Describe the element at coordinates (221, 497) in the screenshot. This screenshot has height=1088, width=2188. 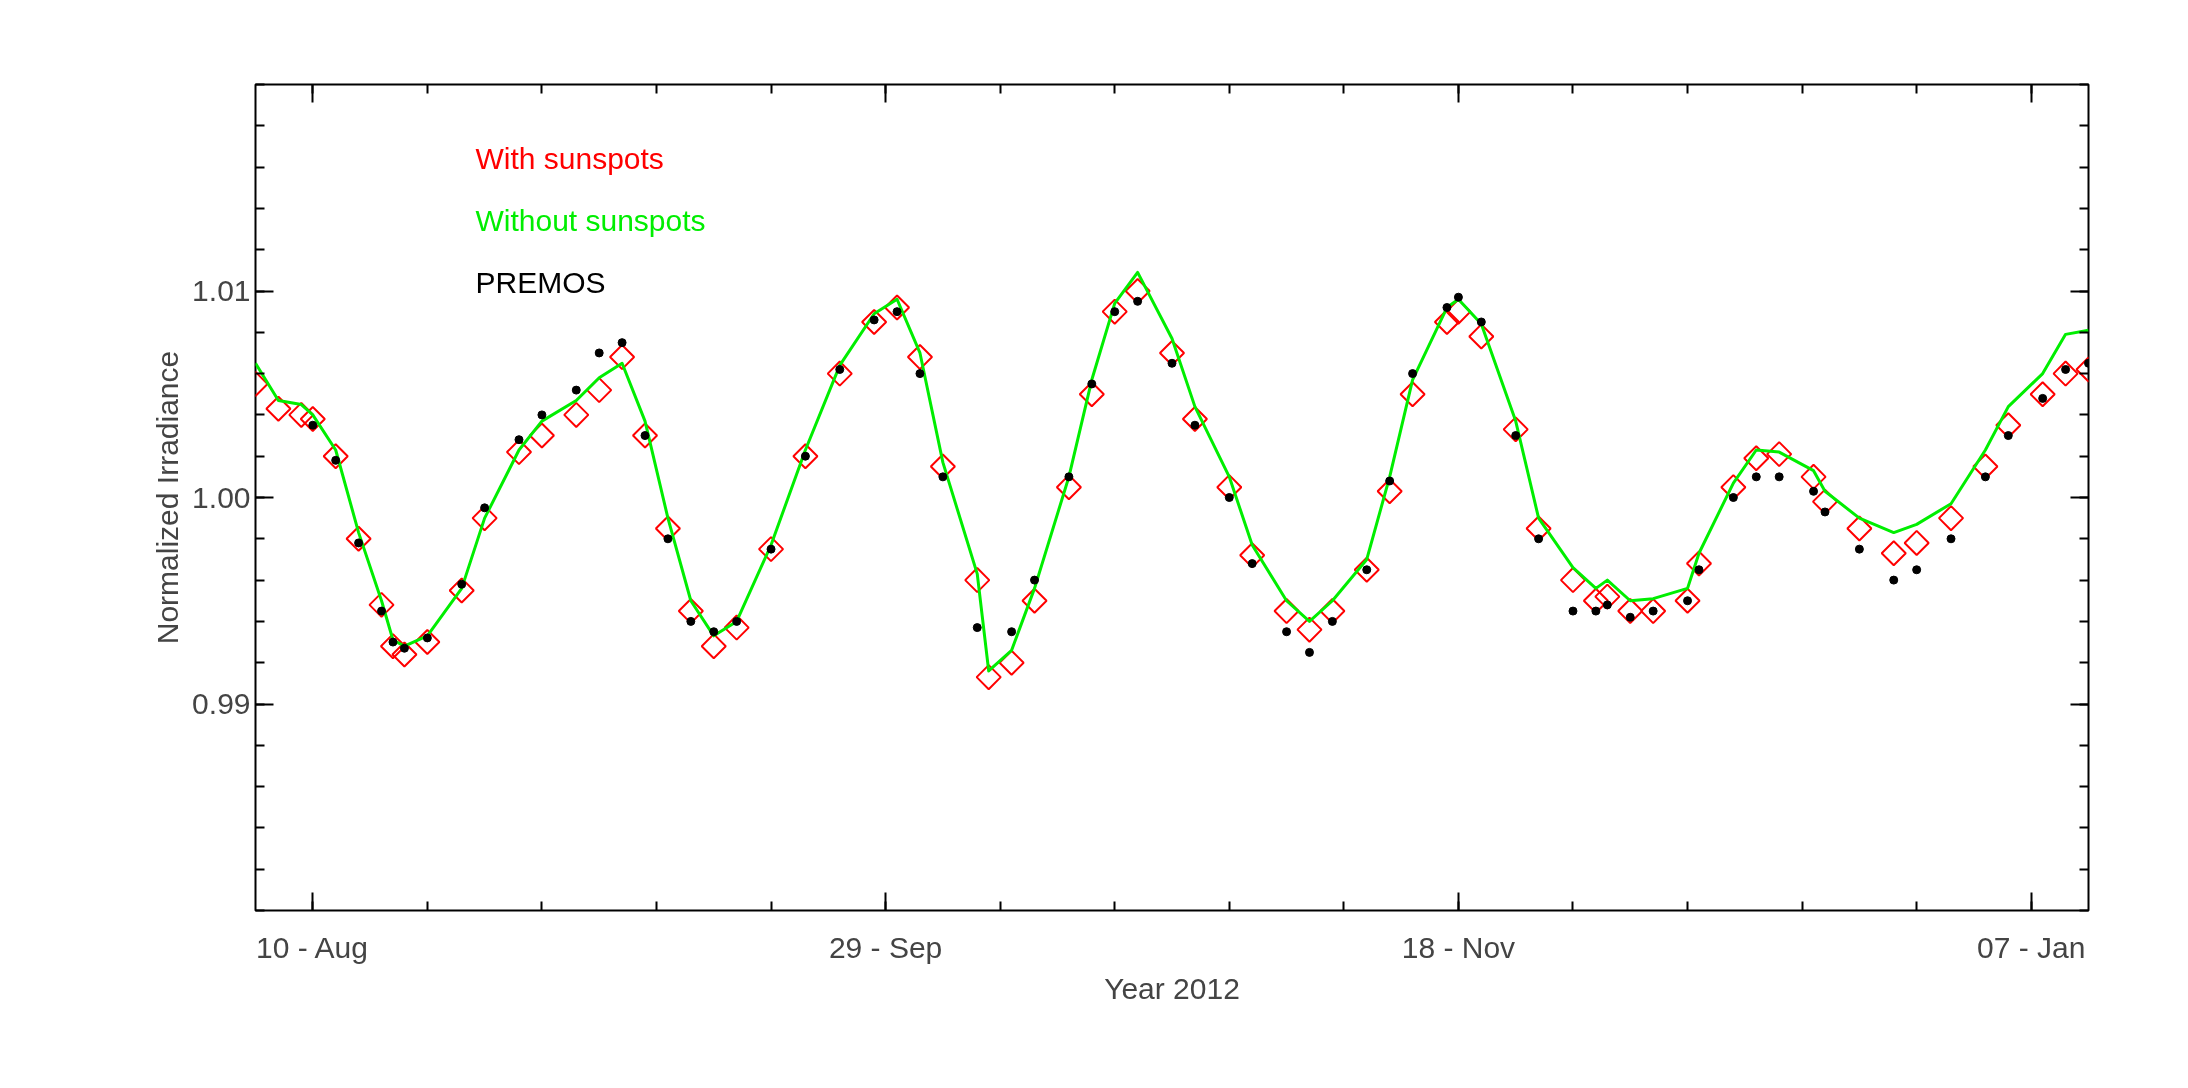
I see `y-tick-label: 1.00` at that location.